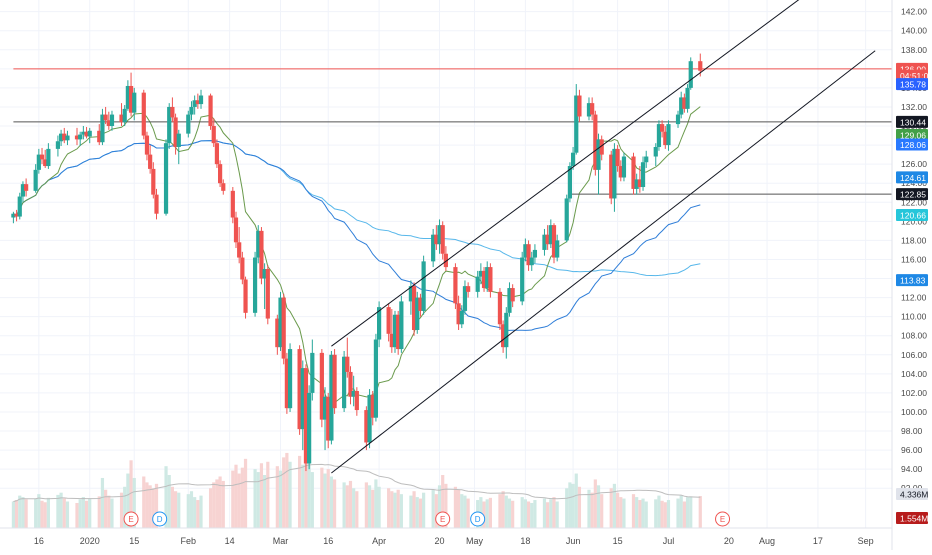 The image size is (932, 555). I want to click on price-badge-bg, so click(912, 194).